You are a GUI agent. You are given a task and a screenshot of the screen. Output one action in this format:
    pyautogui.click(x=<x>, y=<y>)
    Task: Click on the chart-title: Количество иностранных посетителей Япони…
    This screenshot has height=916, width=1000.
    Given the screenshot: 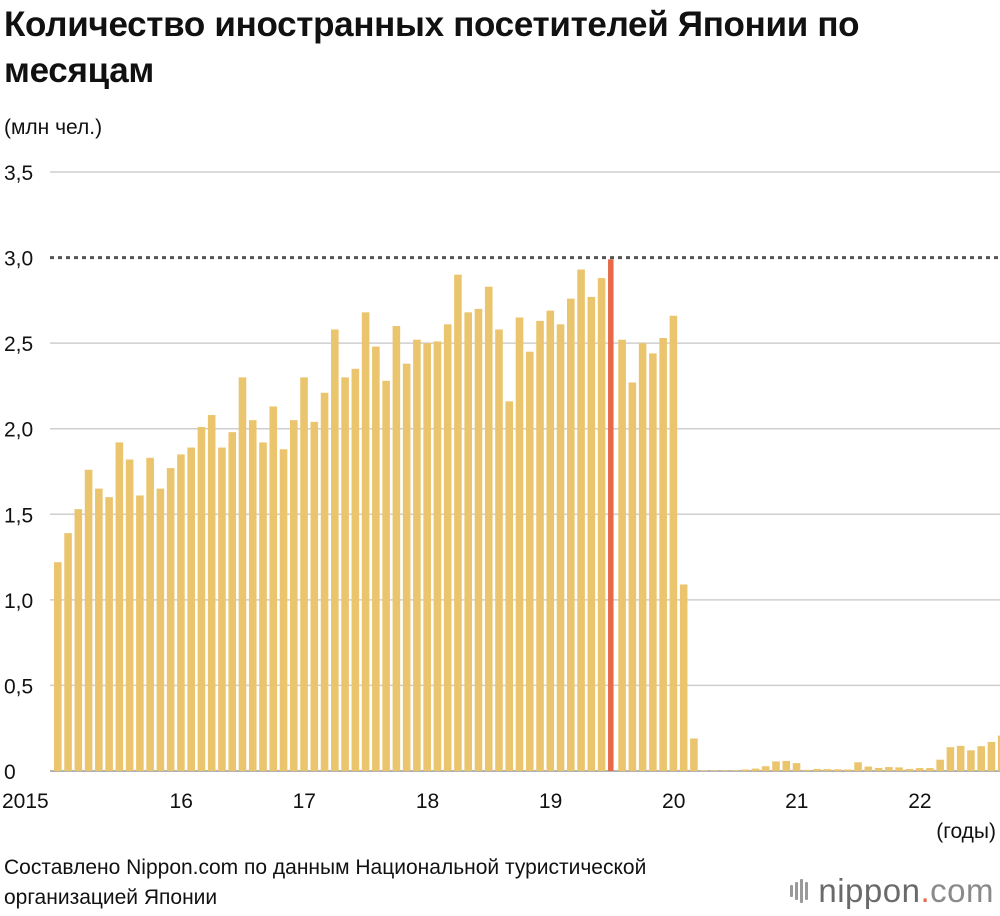 What is the action you would take?
    pyautogui.click(x=432, y=47)
    